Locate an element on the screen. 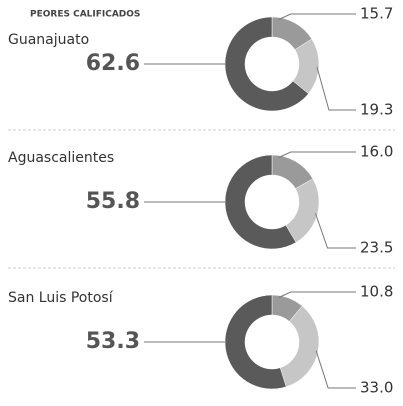  value-label: 10.8 is located at coordinates (376, 292).